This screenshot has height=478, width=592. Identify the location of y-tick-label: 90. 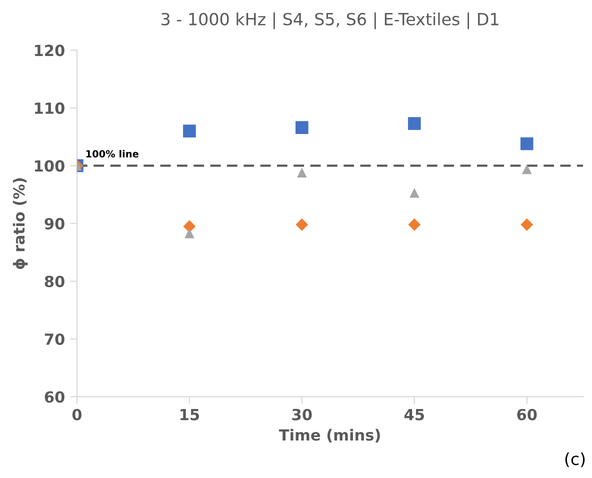
(54, 224).